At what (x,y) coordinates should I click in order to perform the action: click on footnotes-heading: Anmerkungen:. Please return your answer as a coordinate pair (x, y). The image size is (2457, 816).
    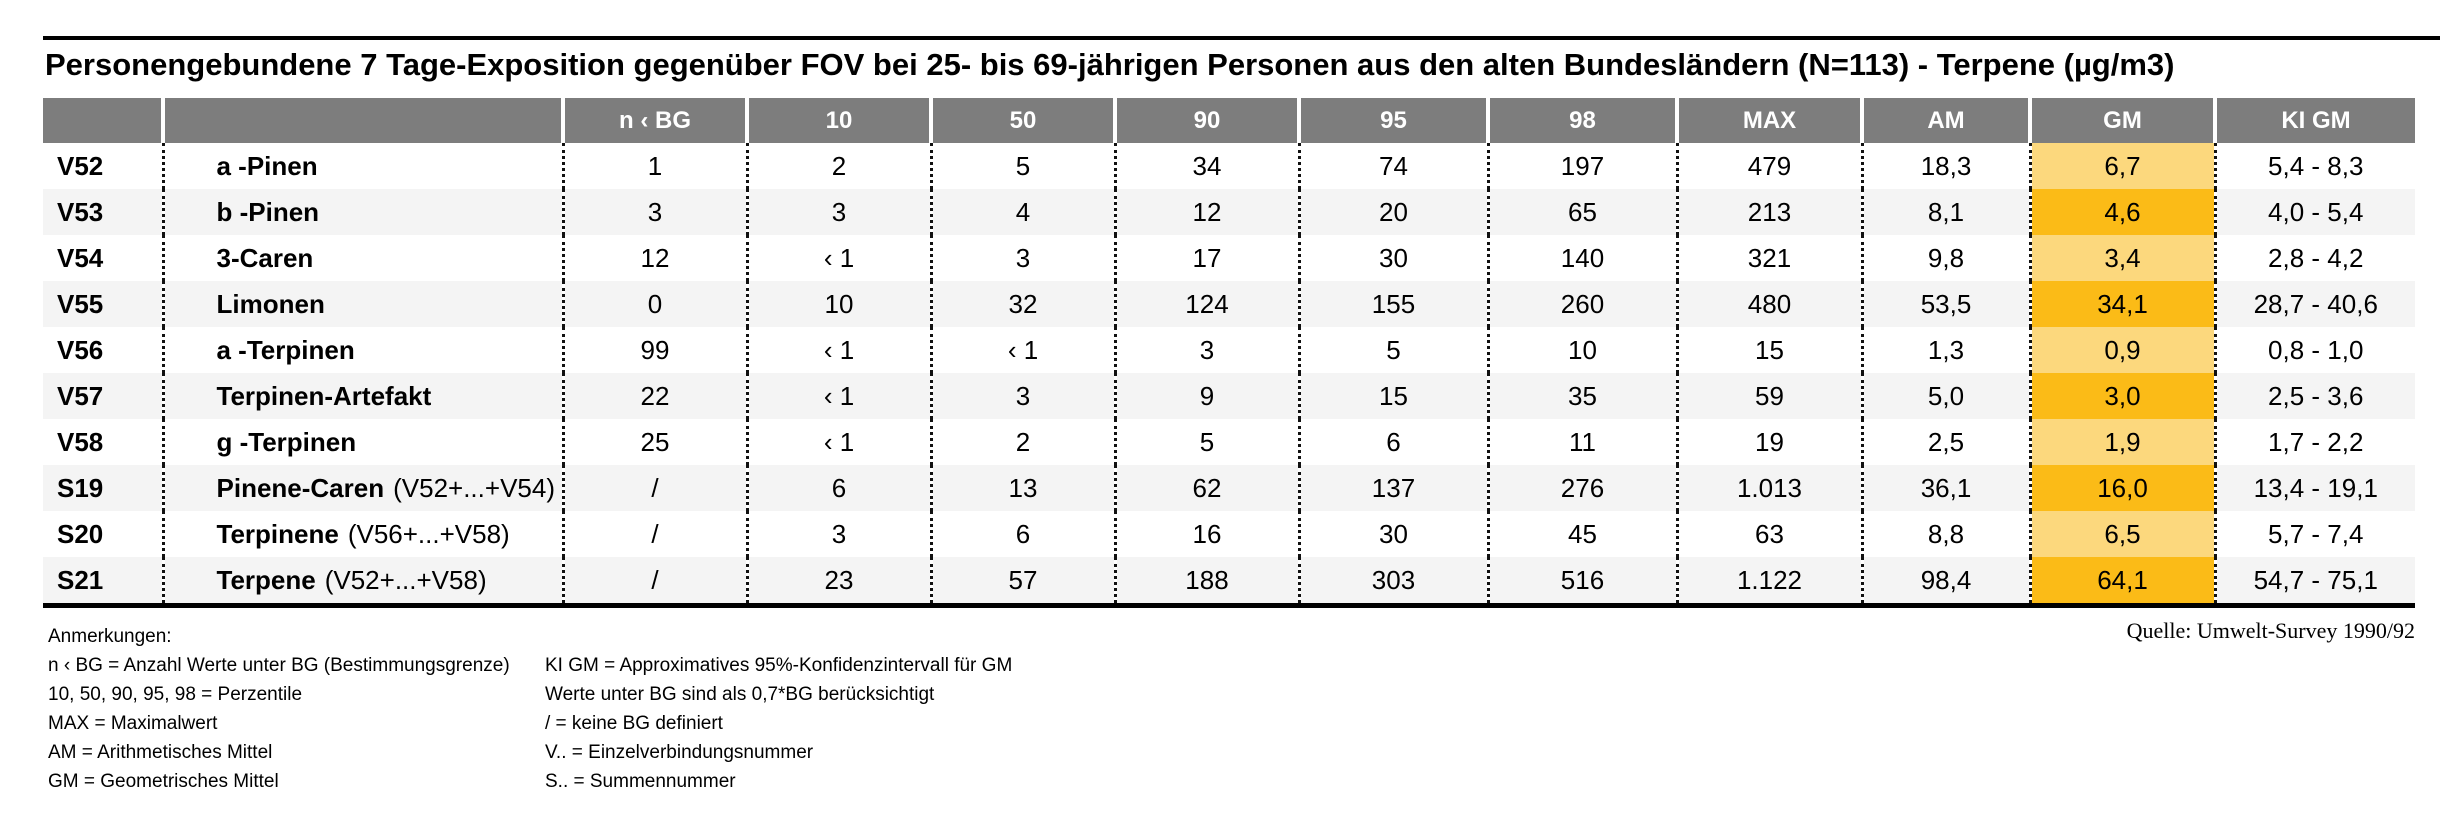
    Looking at the image, I should click on (110, 636).